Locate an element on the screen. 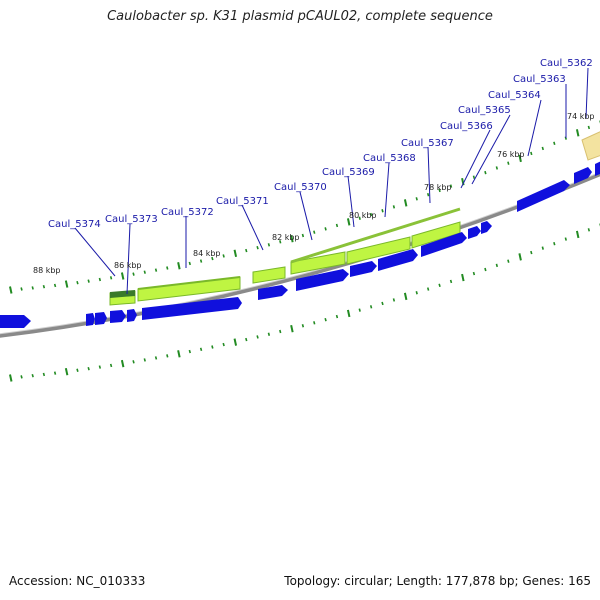  gene-label: Caul_5363 is located at coordinates (539, 79).